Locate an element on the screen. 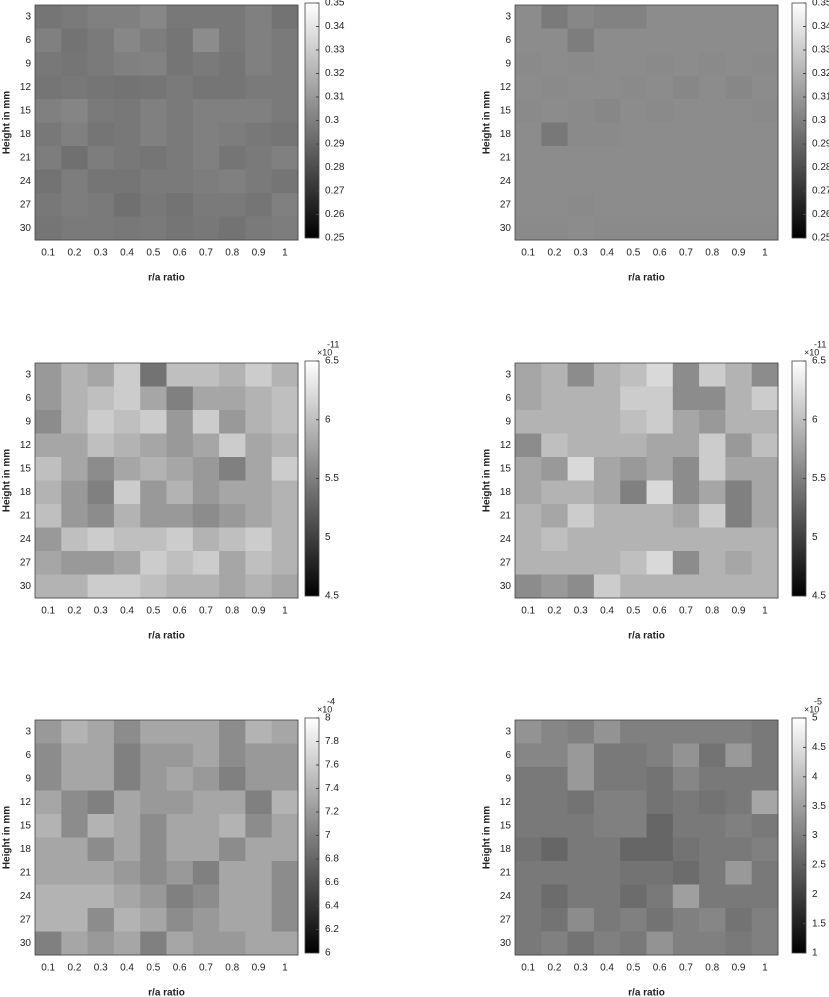 The height and width of the screenshot is (997, 829). x-tick-label: 0.3 is located at coordinates (101, 611).